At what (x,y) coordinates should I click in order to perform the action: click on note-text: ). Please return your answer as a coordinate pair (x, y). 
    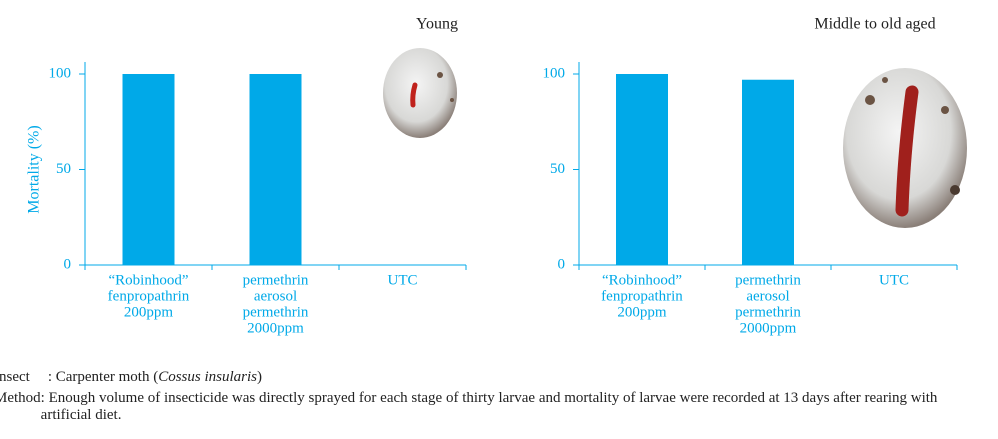
    Looking at the image, I should click on (260, 377).